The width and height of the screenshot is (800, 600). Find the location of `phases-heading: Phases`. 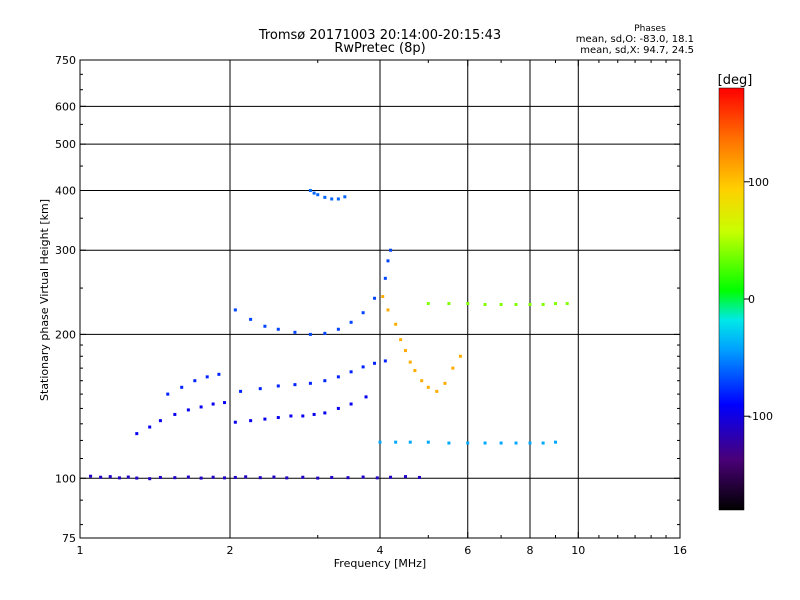

phases-heading: Phases is located at coordinates (650, 29).